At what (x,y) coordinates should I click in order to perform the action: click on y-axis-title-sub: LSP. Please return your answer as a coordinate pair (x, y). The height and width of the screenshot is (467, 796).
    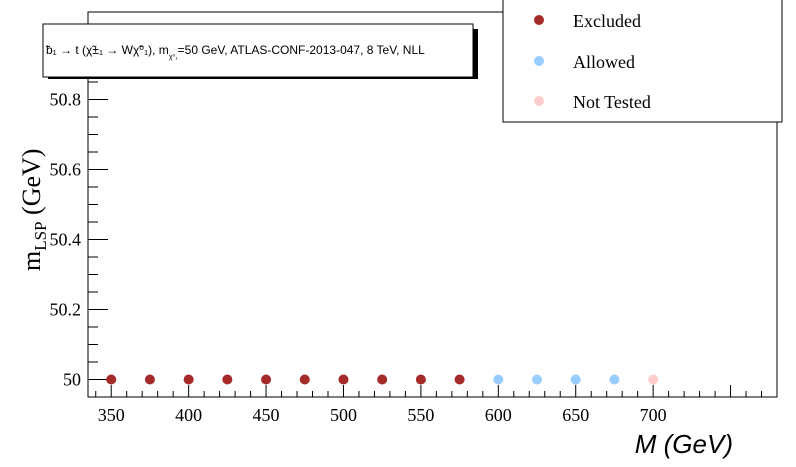
    Looking at the image, I should click on (40, 235).